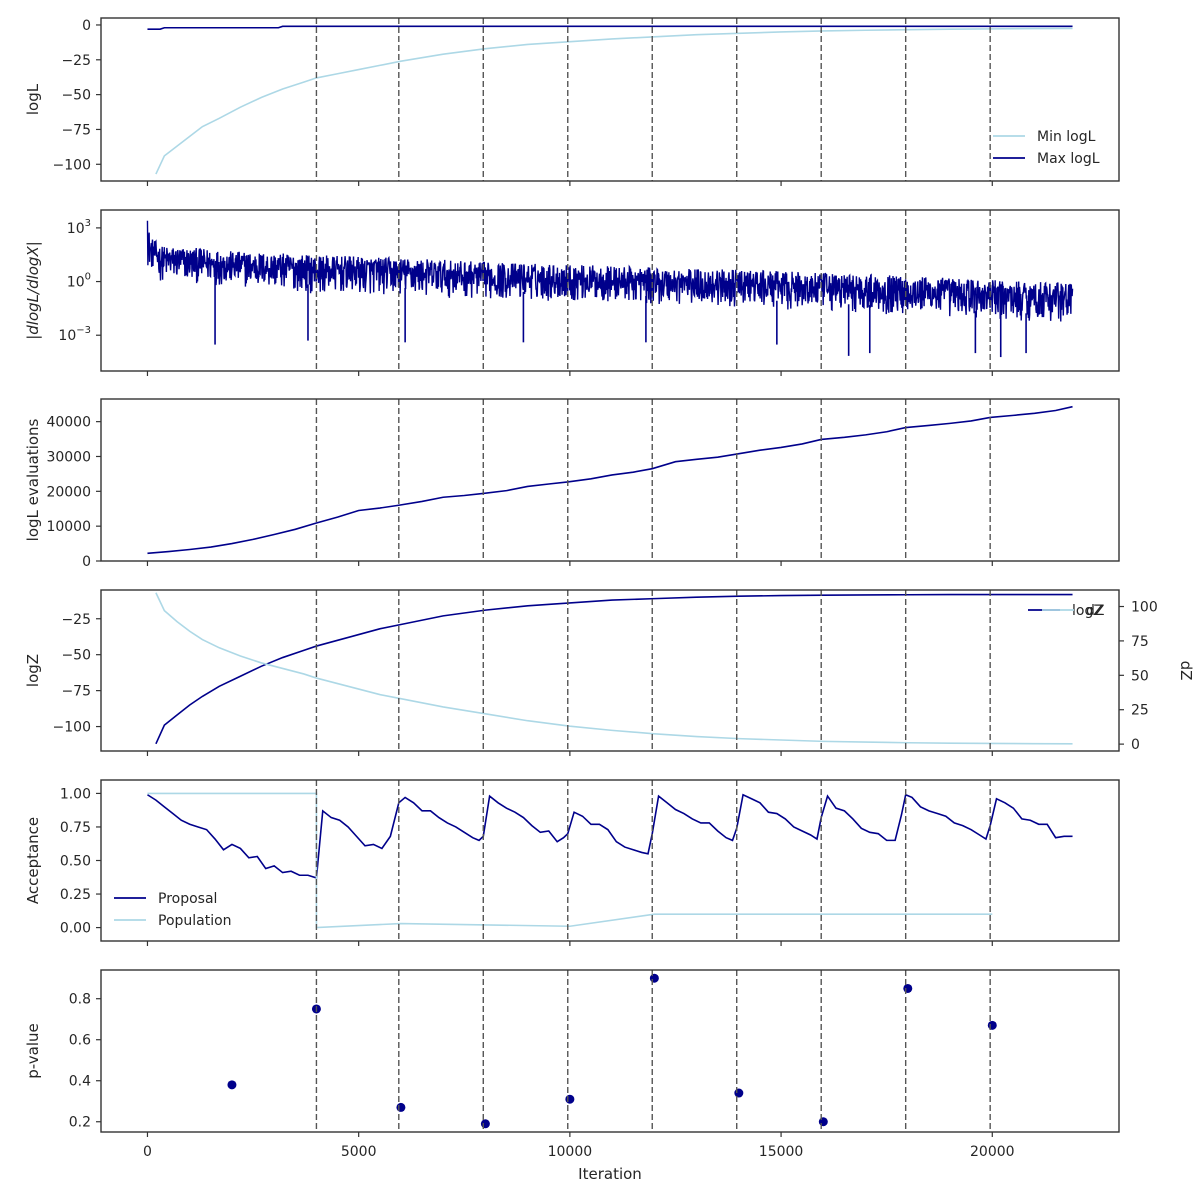  Describe the element at coordinates (68, 457) in the screenshot. I see `y-tick-label: 30000` at that location.